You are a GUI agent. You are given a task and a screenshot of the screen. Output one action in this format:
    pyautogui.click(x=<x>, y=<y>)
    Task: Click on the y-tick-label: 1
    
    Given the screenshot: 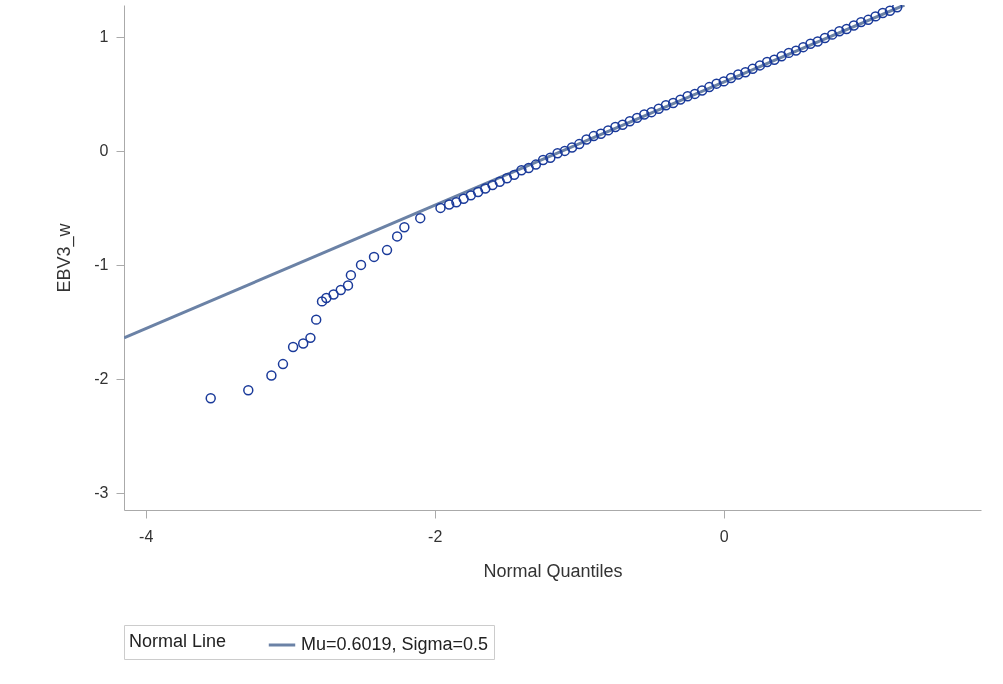 What is the action you would take?
    pyautogui.click(x=104, y=37)
    